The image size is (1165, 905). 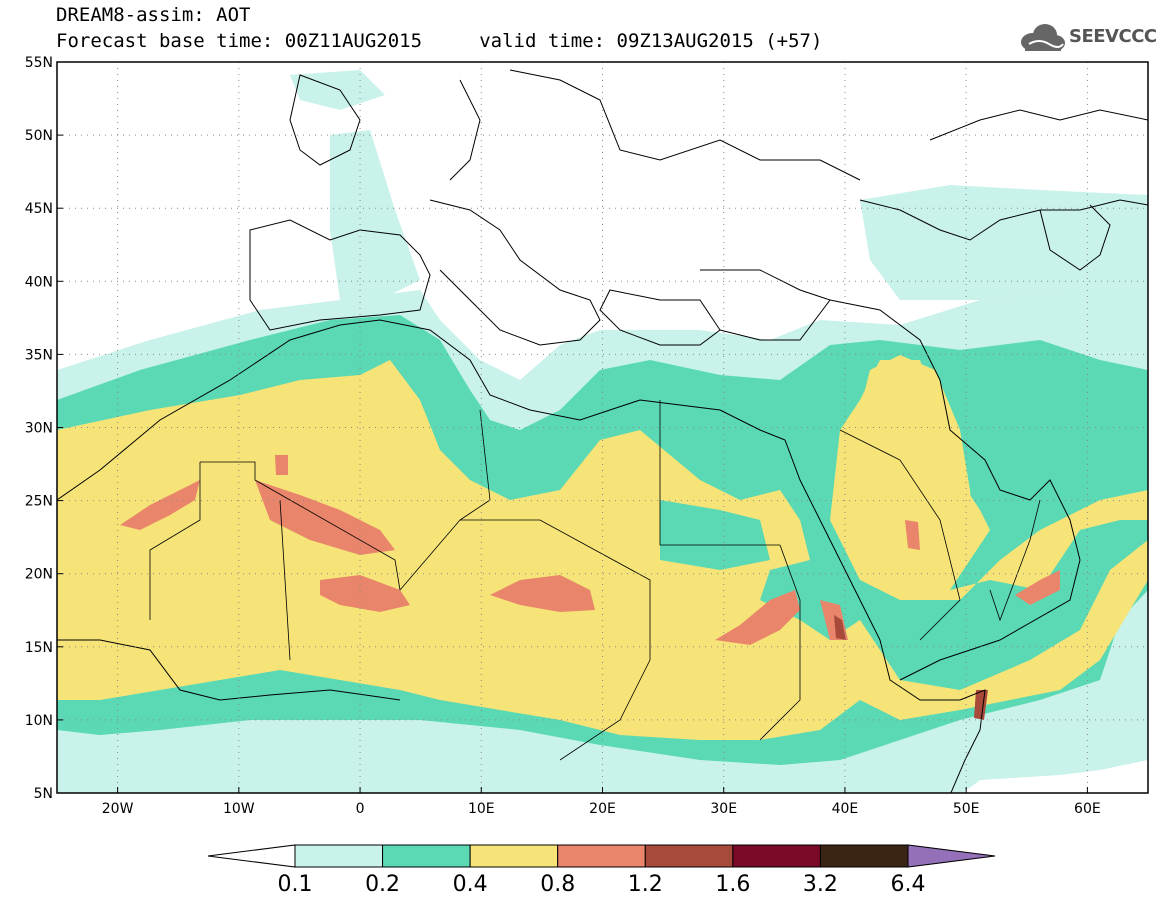 I want to click on aot-band-0.1-north, so click(x=375, y=215).